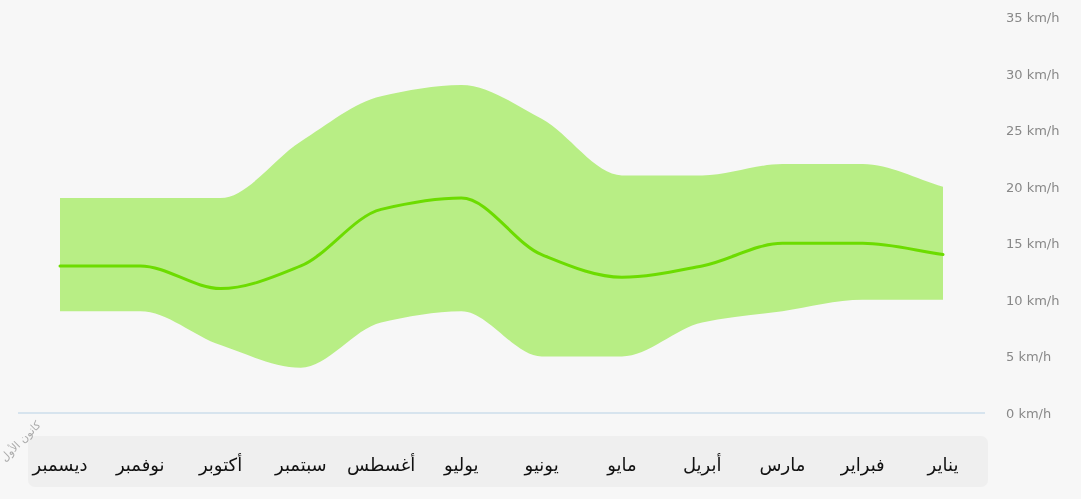  I want to click on y-tick-label: 30 km/h, so click(1033, 74).